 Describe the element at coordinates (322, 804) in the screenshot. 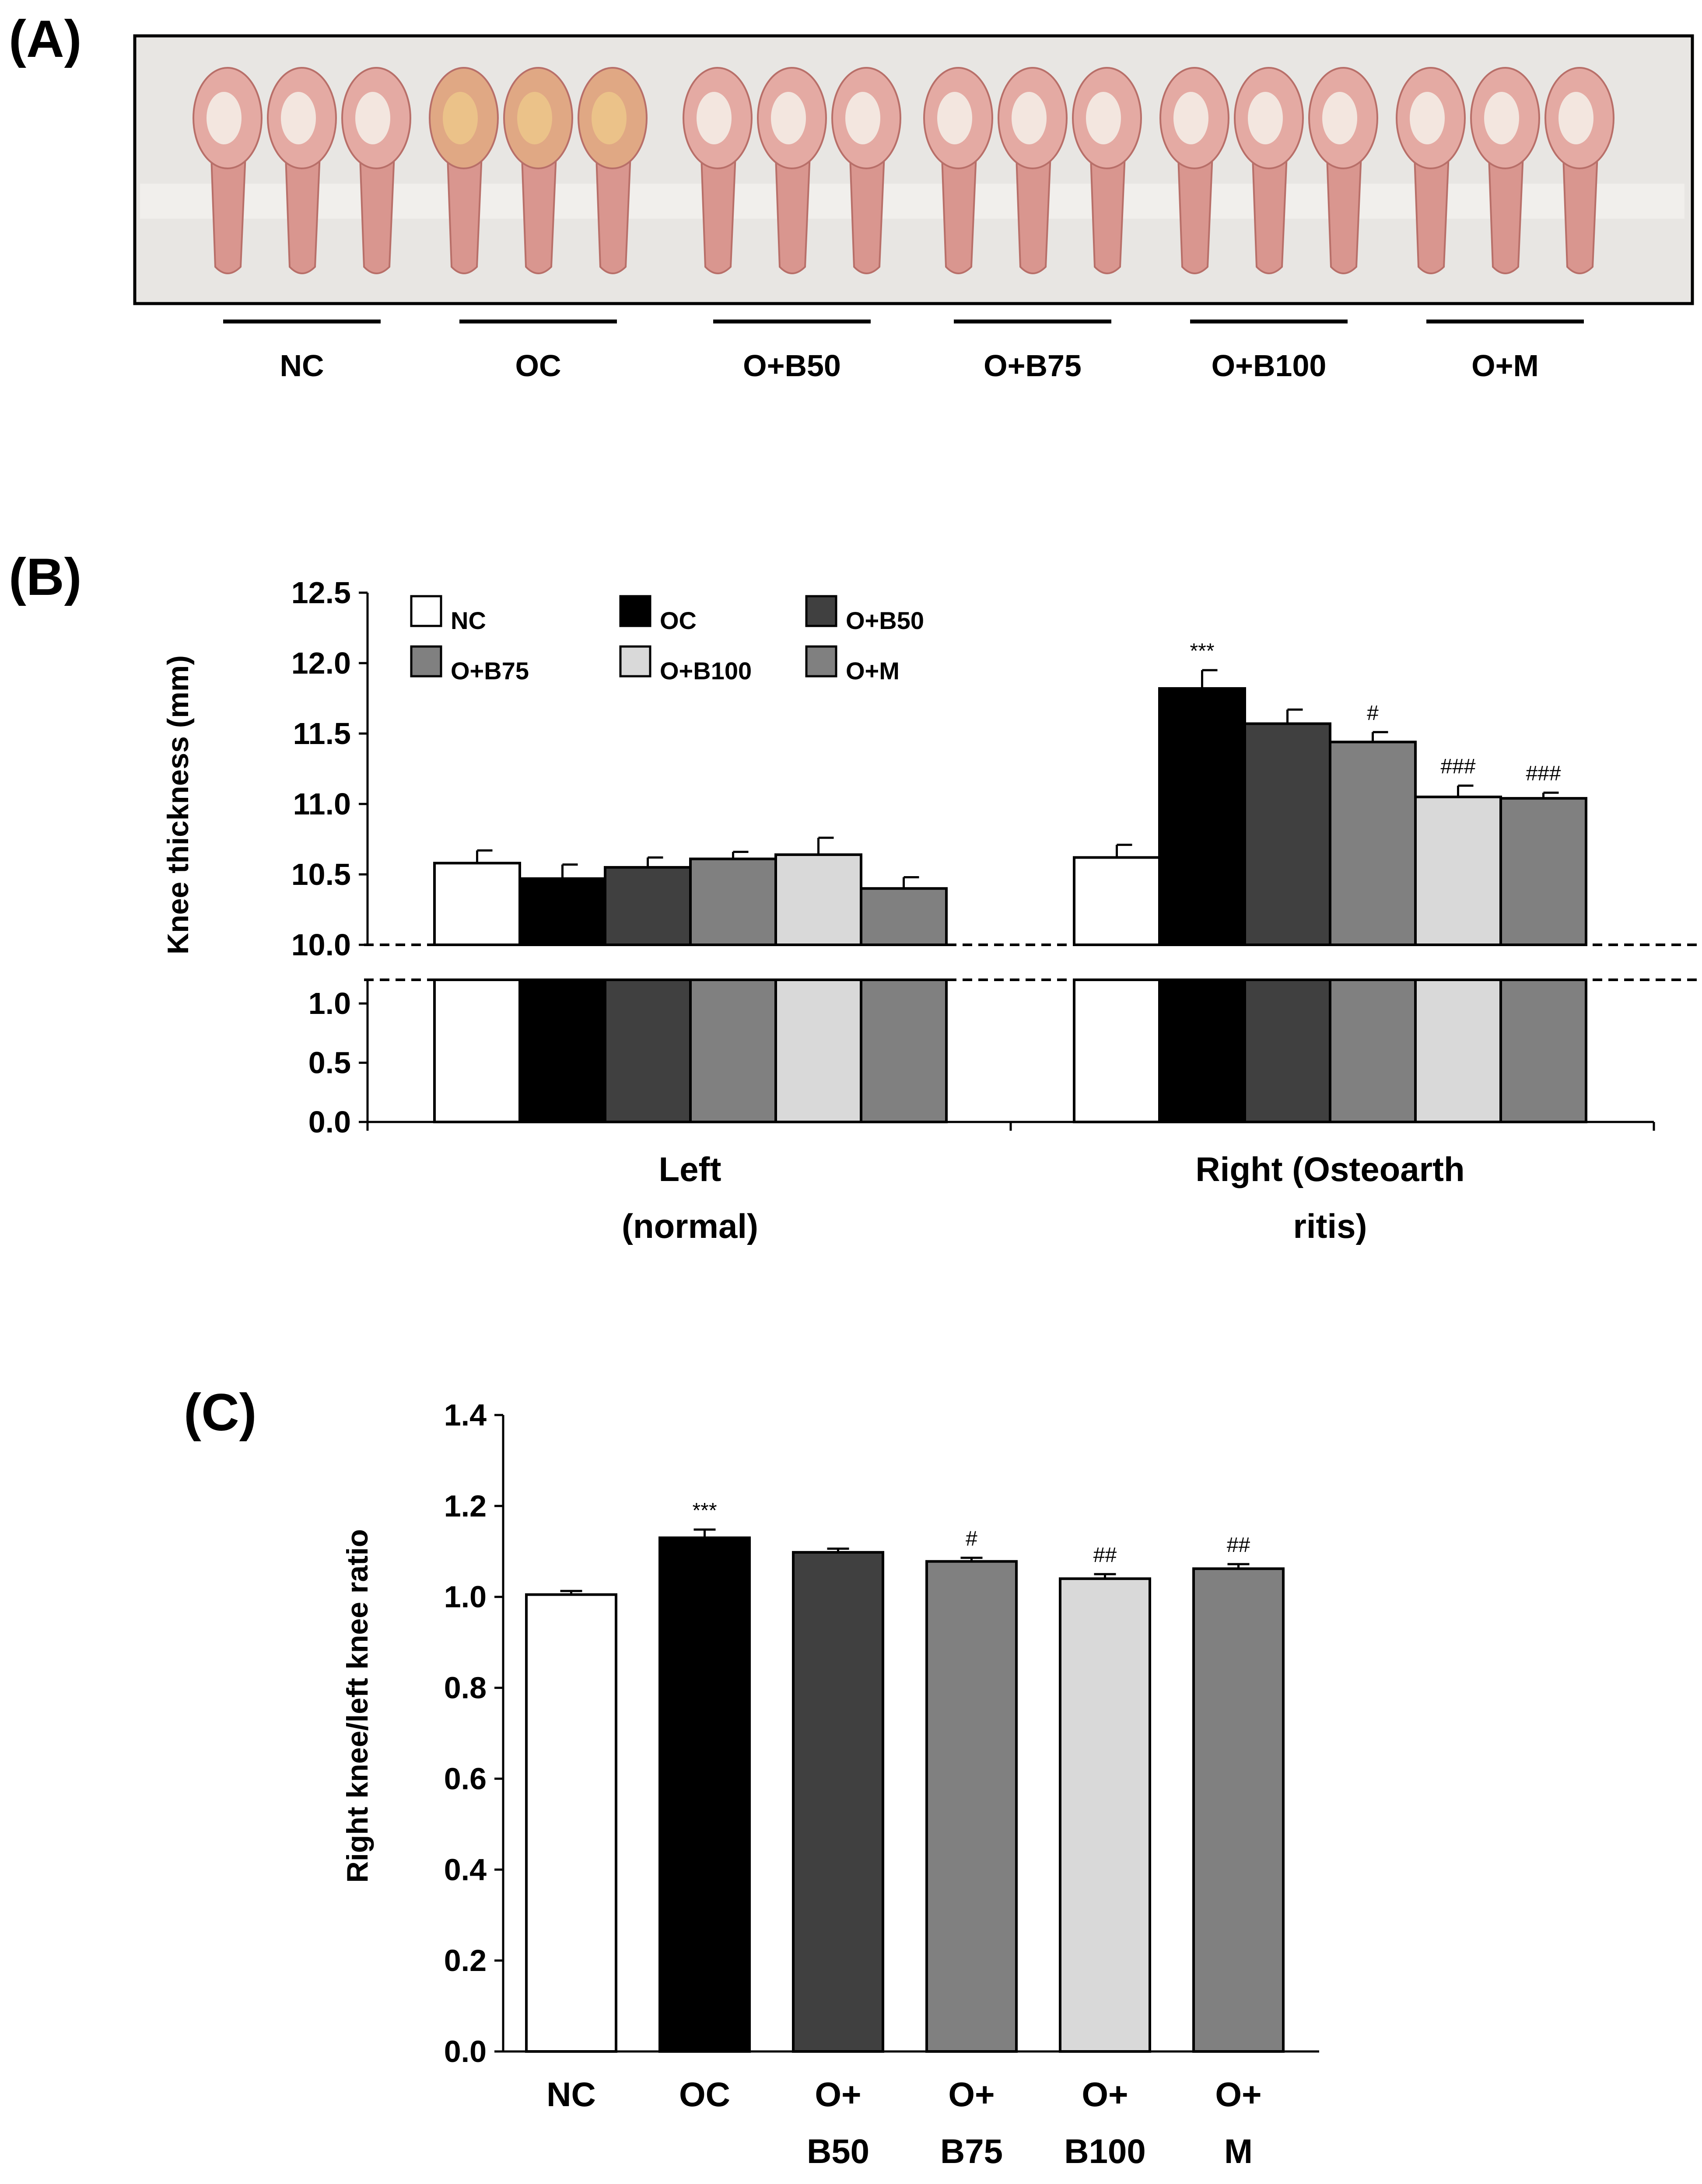

I see `y-tick-label: 11.0` at that location.